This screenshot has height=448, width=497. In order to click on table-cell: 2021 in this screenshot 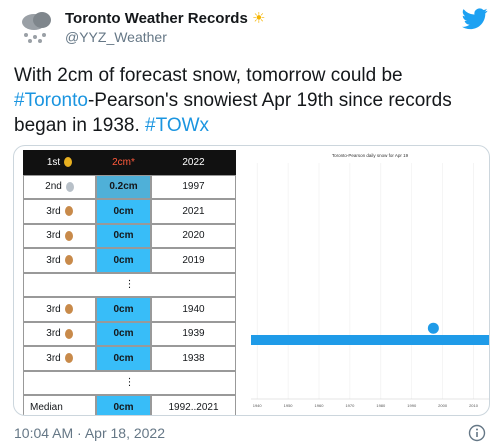, I will do `click(193, 211)`.